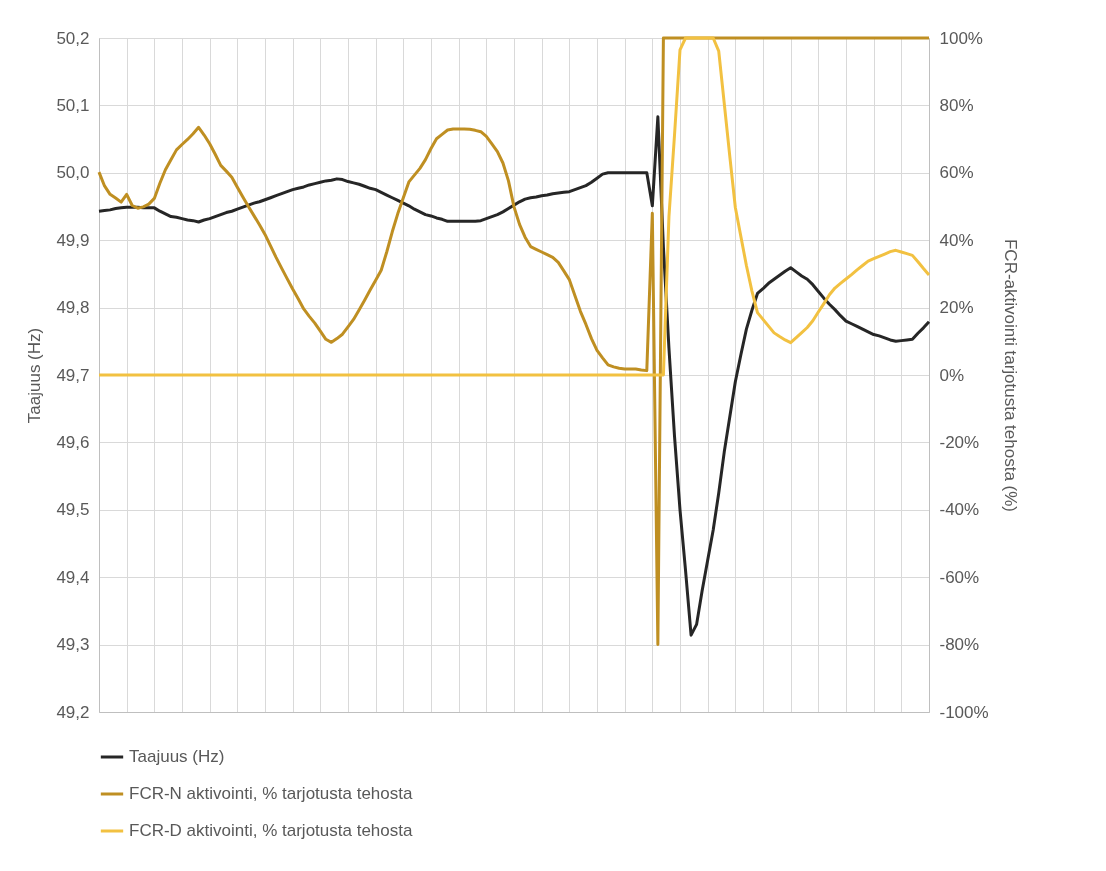  What do you see at coordinates (73, 442) in the screenshot?
I see `y-tick-label: 49,6` at bounding box center [73, 442].